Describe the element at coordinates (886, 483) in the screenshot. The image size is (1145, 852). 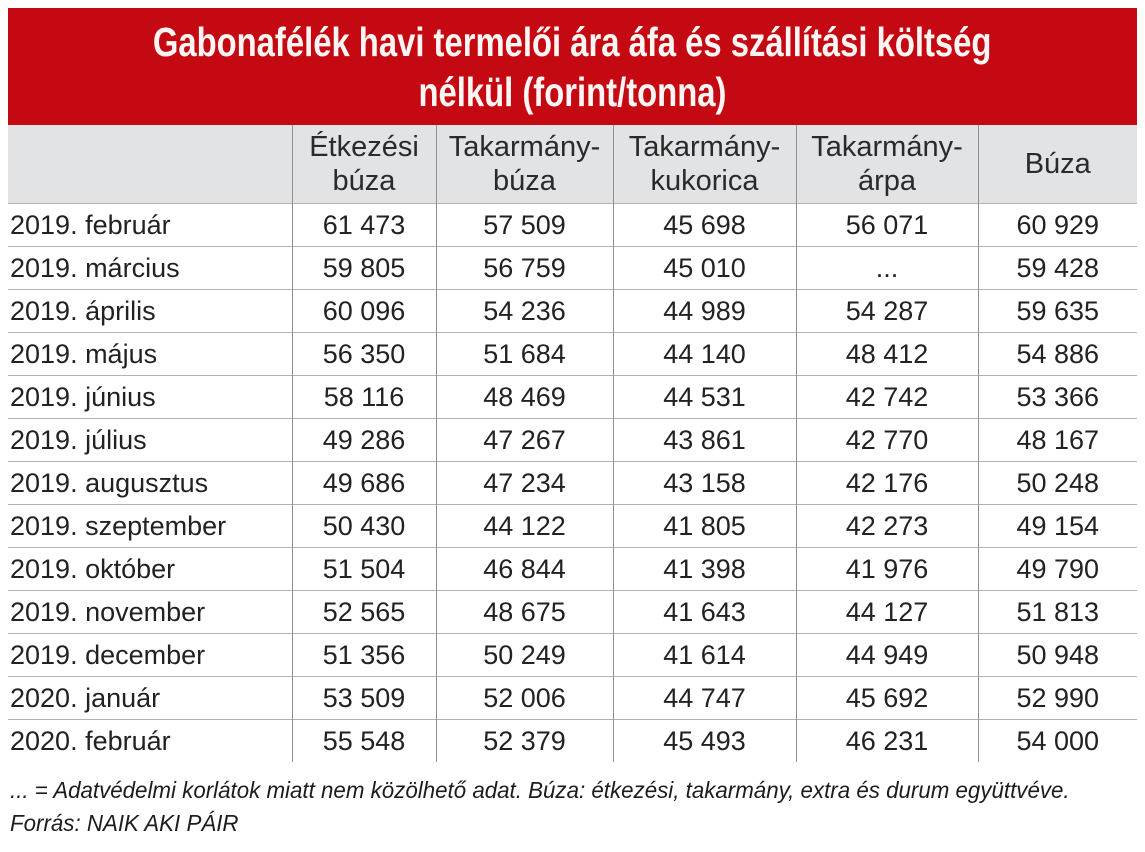
I see `value-cell: 42 176` at that location.